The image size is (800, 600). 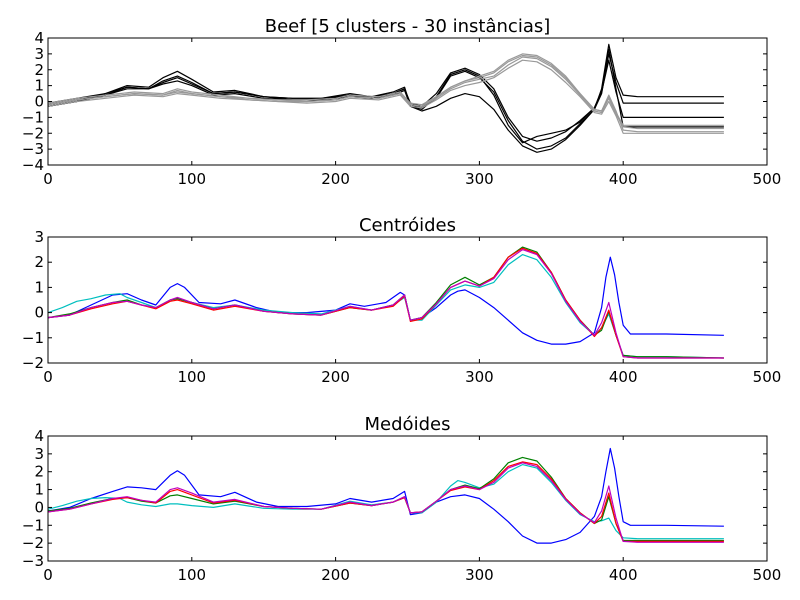 I want to click on chart-title: Medóides, so click(x=408, y=424).